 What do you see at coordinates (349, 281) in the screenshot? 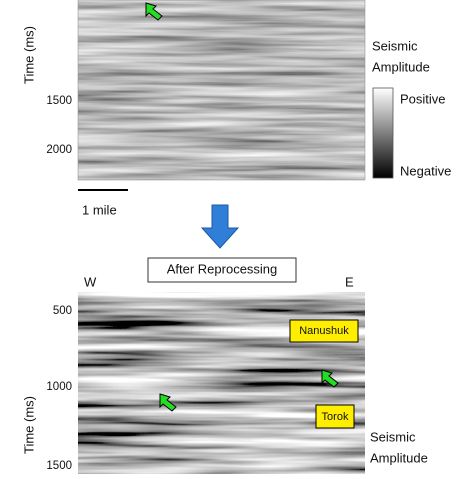
I see `direction-label: E` at bounding box center [349, 281].